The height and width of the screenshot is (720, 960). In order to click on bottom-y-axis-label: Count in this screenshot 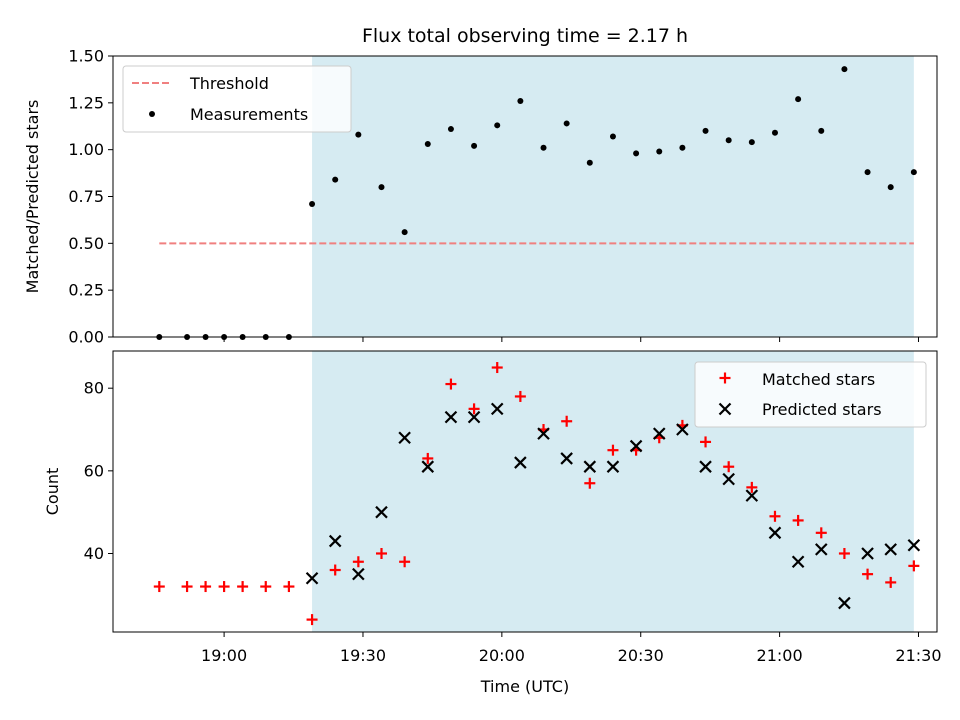, I will do `click(52, 492)`.